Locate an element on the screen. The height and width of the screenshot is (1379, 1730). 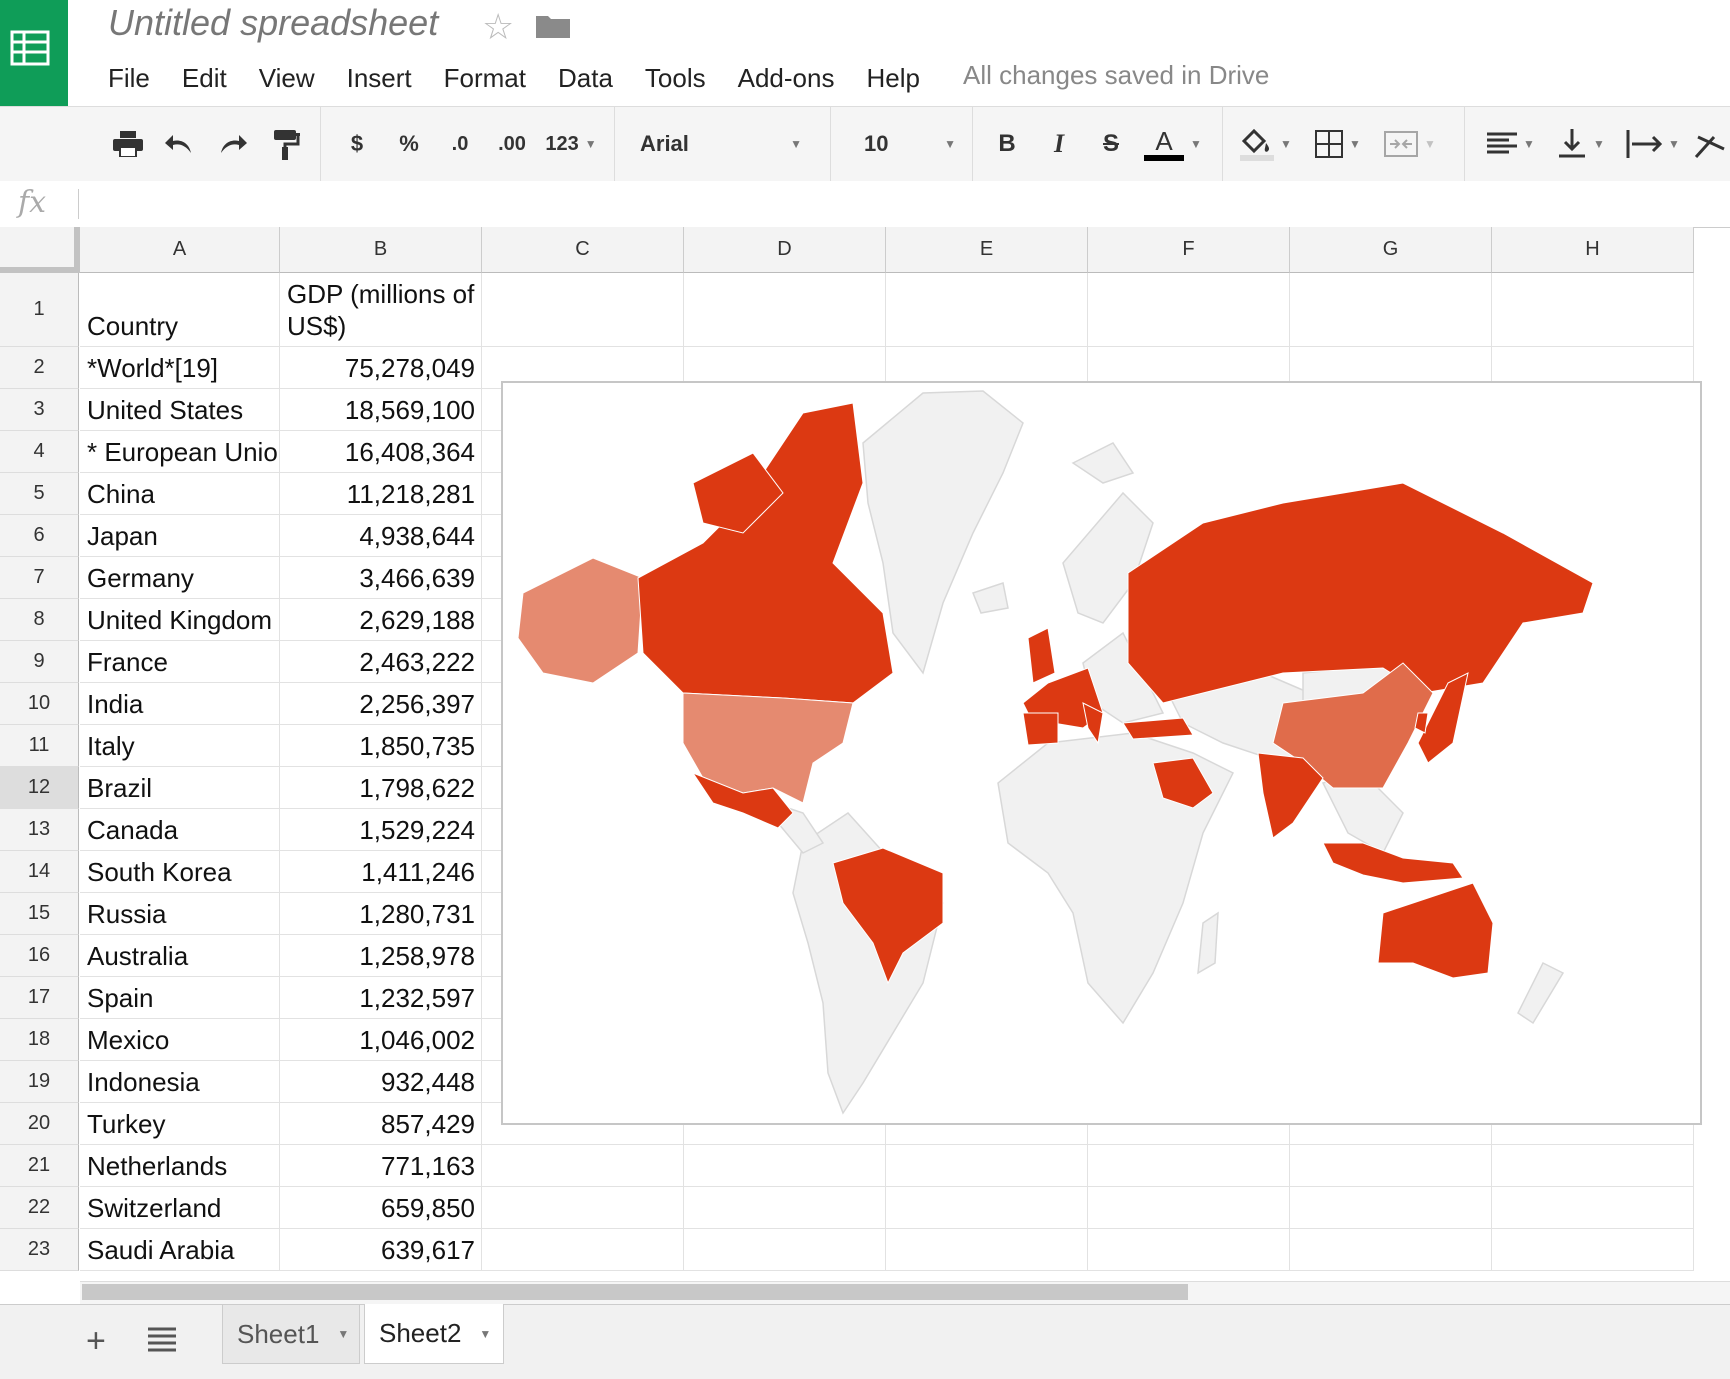
cell-country: Switzerland is located at coordinates (180, 1208).